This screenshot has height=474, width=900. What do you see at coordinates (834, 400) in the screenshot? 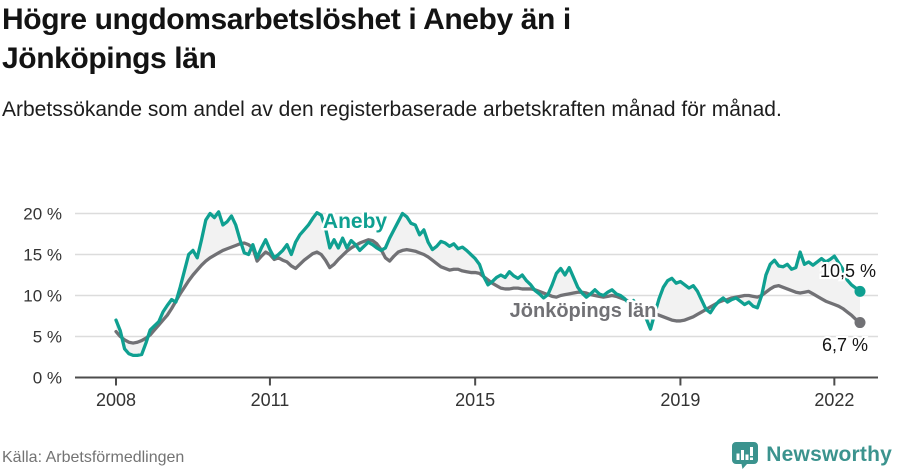
I see `x-tick-label: 2022` at bounding box center [834, 400].